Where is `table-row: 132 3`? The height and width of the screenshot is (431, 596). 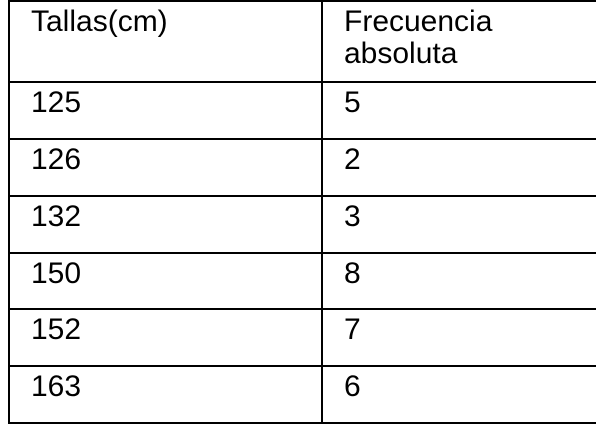
table-row: 132 3 is located at coordinates (302, 224).